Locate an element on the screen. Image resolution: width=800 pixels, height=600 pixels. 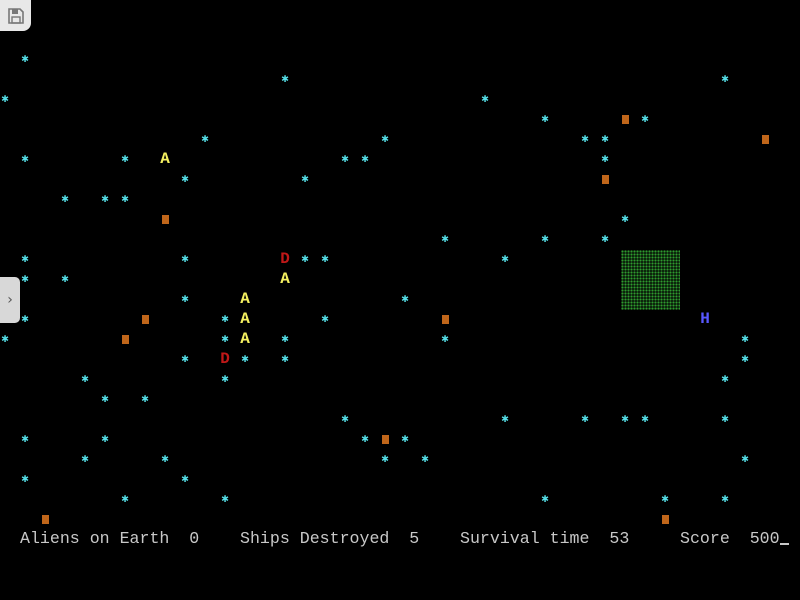
chevron-right-icon: › is located at coordinates (10, 300).